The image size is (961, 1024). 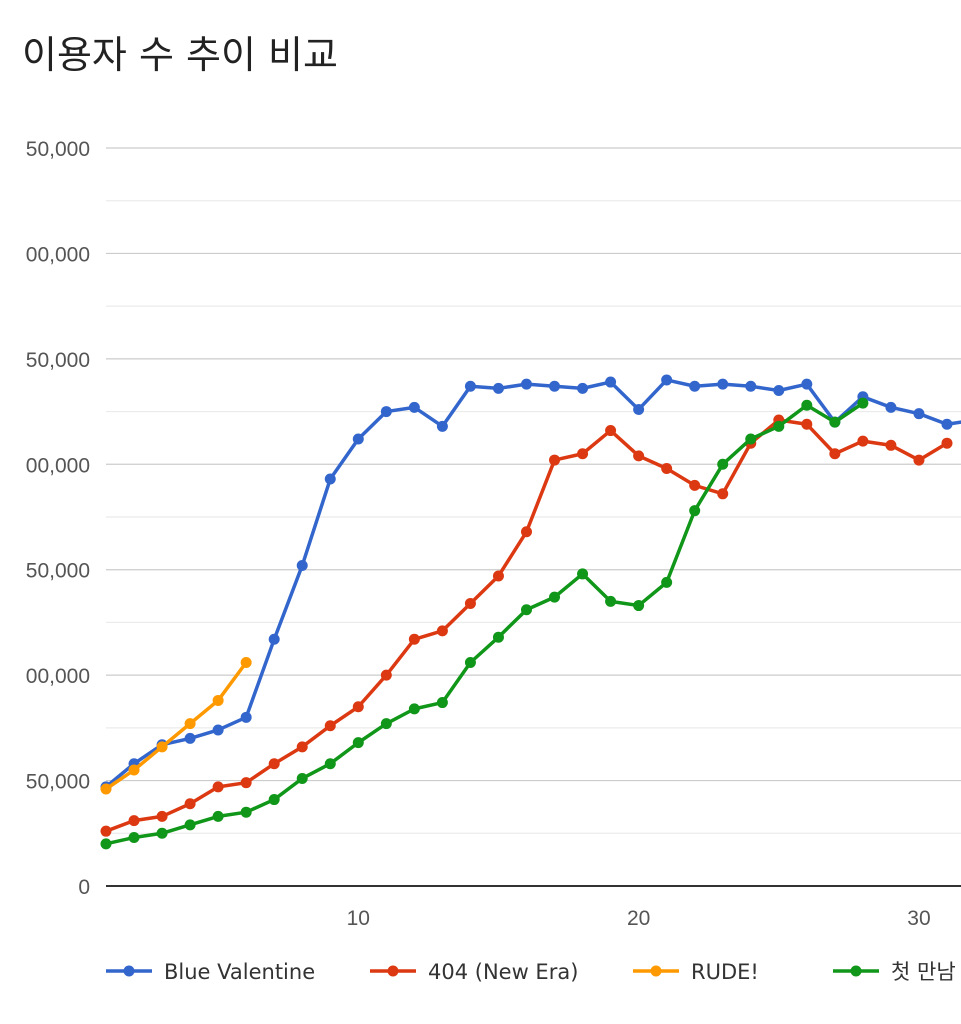 I want to click on x-tick-label: 10, so click(x=358, y=918).